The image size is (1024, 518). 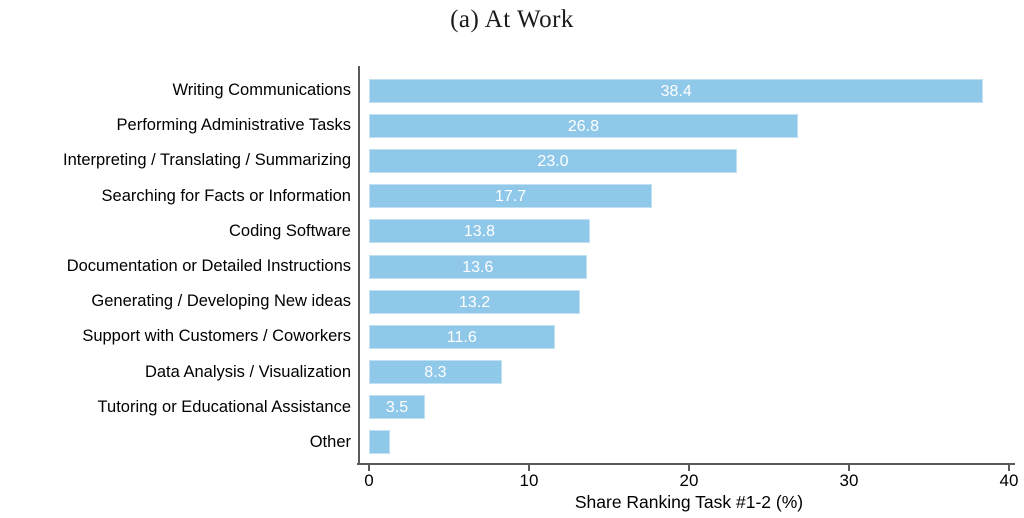 What do you see at coordinates (1009, 480) in the screenshot?
I see `x-tick-label: 40` at bounding box center [1009, 480].